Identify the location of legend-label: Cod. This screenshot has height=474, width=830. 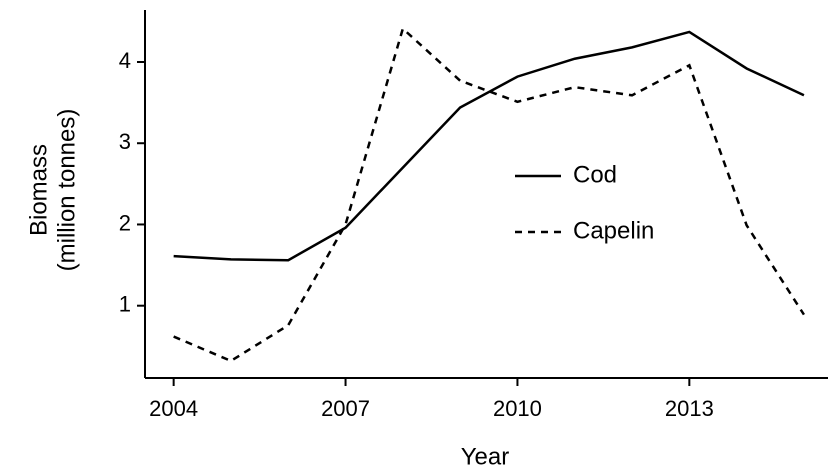
(595, 174).